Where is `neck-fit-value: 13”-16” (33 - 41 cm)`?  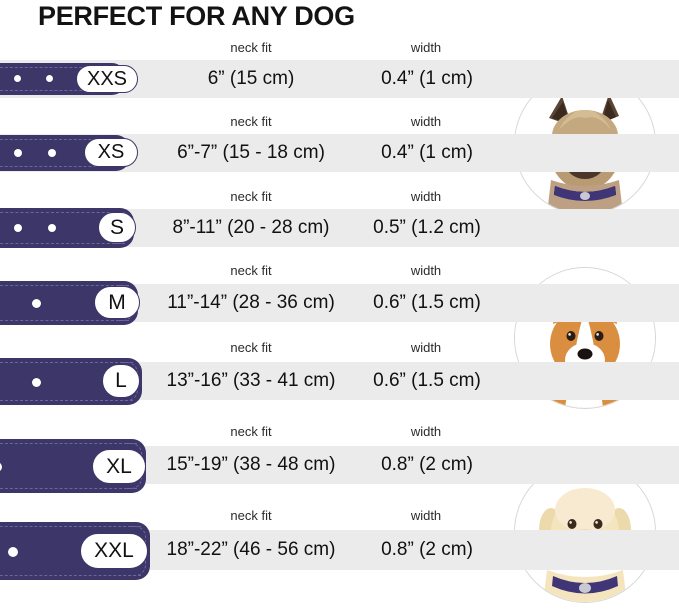
neck-fit-value: 13”-16” (33 - 41 cm) is located at coordinates (251, 380).